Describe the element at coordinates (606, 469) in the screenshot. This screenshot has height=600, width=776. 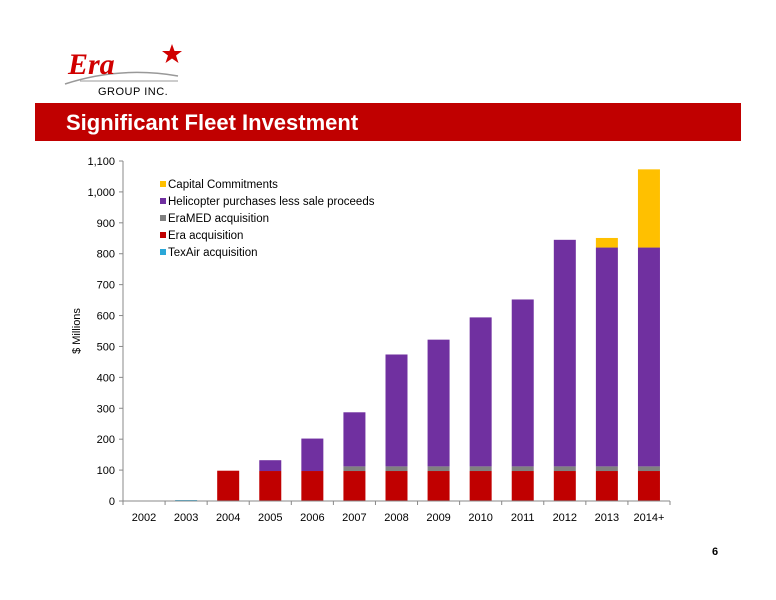
I see `bar-segment-eramed-acquisition-2013` at that location.